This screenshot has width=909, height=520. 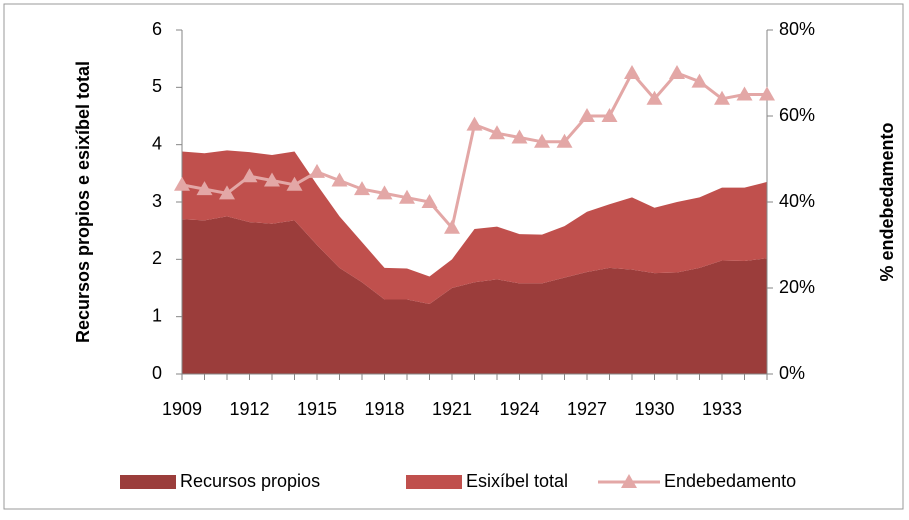 What do you see at coordinates (629, 481) in the screenshot?
I see `legend-marker` at bounding box center [629, 481].